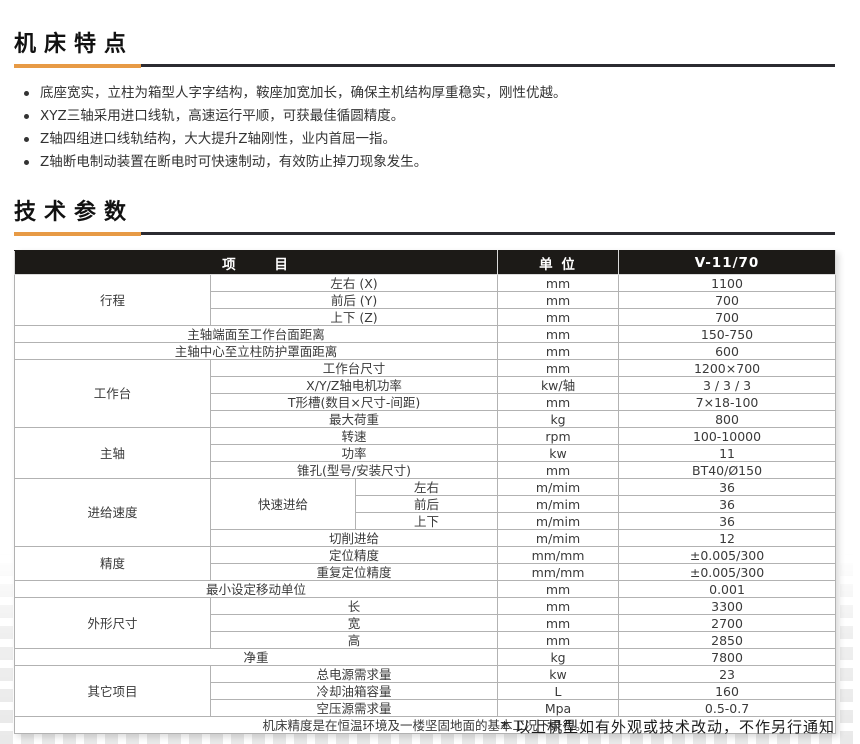 The height and width of the screenshot is (744, 860). Describe the element at coordinates (426, 470) in the screenshot. I see `spec-row: 锥孔(型号/安装尺寸) mm BT40/Ø150` at that location.